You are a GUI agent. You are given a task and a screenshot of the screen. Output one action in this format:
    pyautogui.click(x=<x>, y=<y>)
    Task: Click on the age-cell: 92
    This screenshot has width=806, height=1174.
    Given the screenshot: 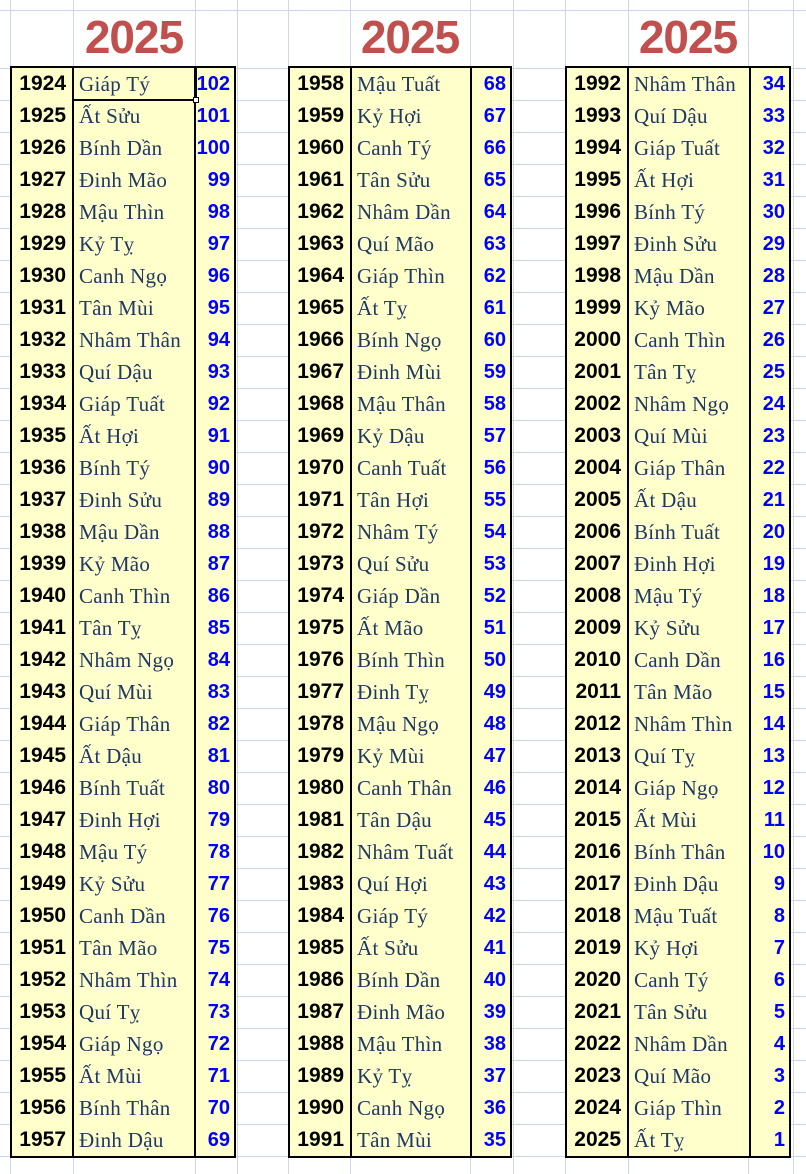 What is the action you would take?
    pyautogui.click(x=218, y=404)
    